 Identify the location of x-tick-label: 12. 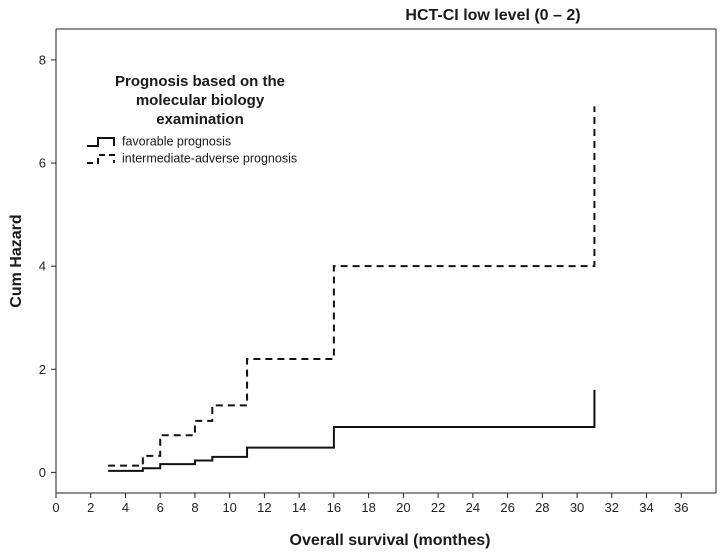
(264, 507).